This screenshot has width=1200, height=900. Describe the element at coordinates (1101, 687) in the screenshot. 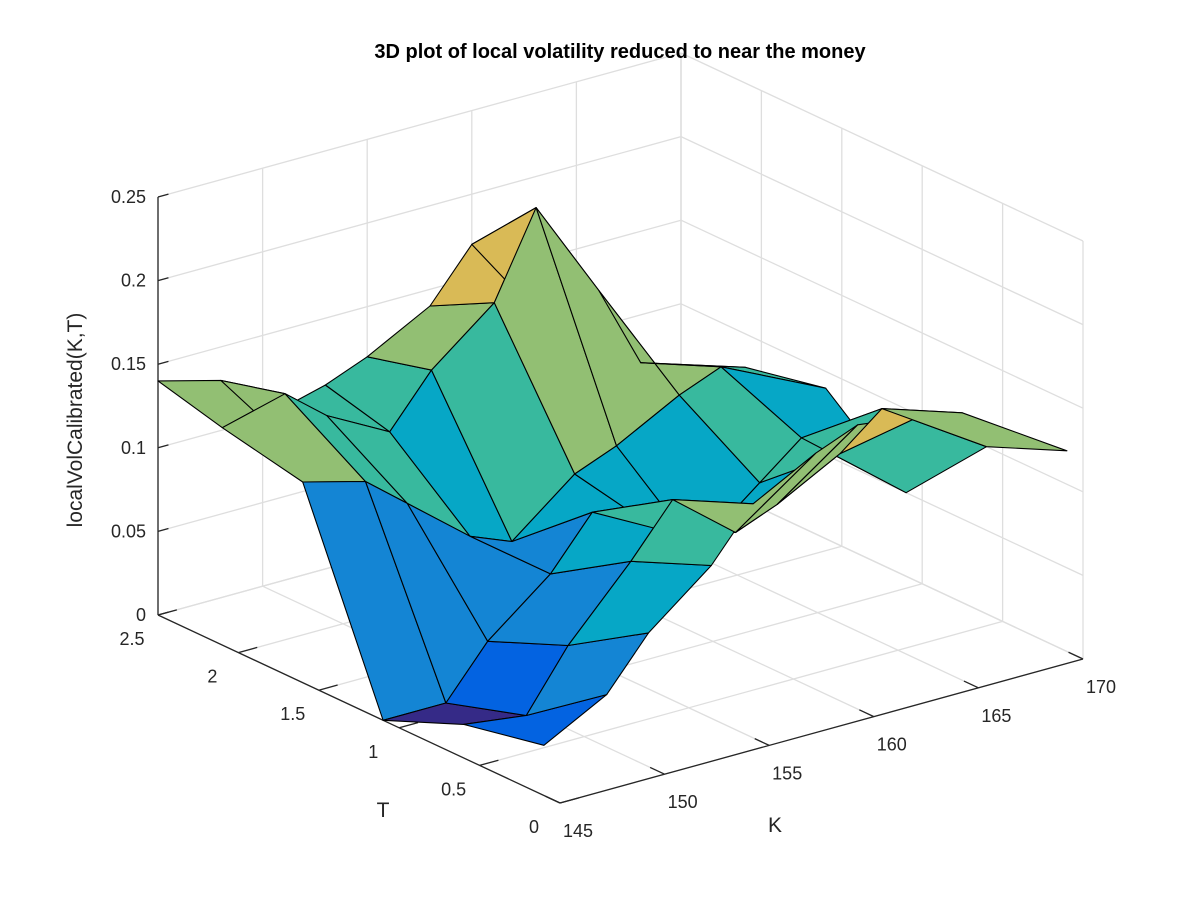

I see `x-tick-label: 170` at that location.